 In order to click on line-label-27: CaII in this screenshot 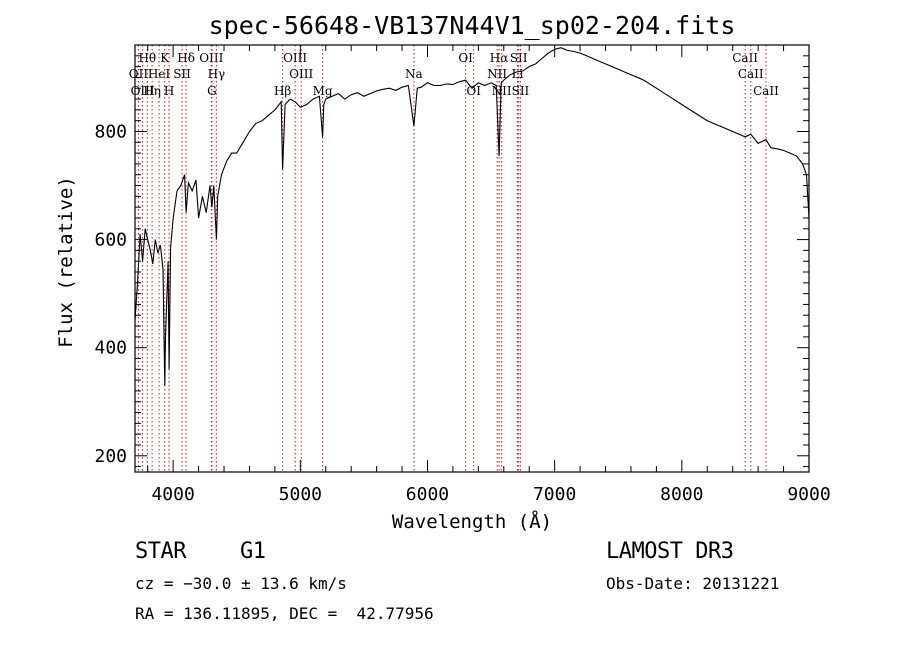, I will do `click(766, 91)`.